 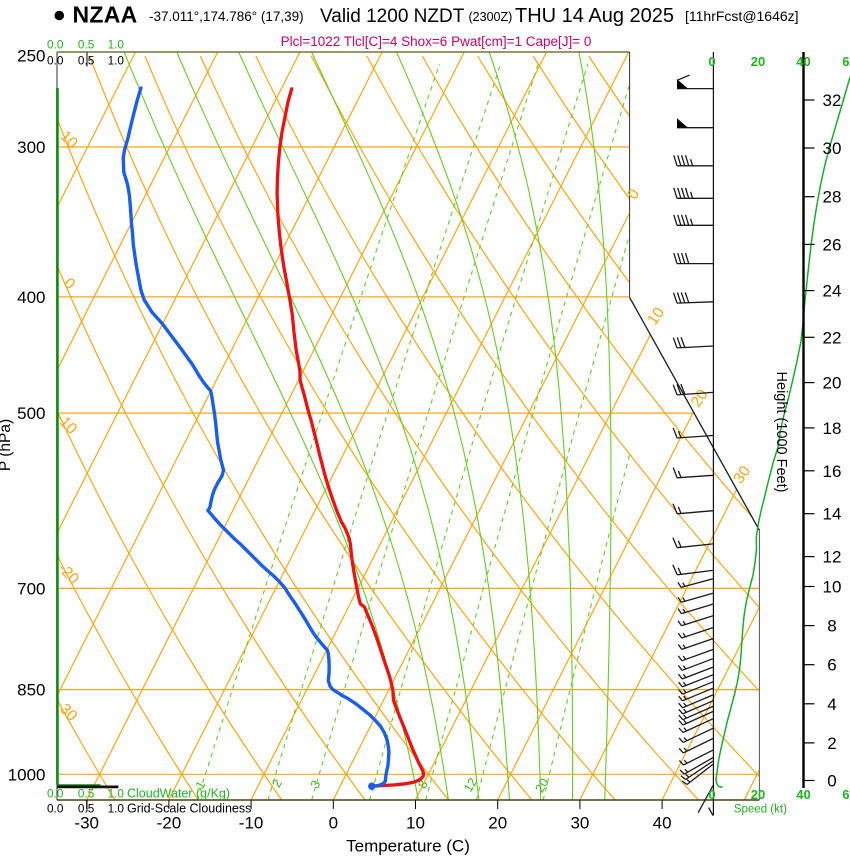 What do you see at coordinates (189, 809) in the screenshot?
I see `svg-text: Grid-Scale Cloudiness` at bounding box center [189, 809].